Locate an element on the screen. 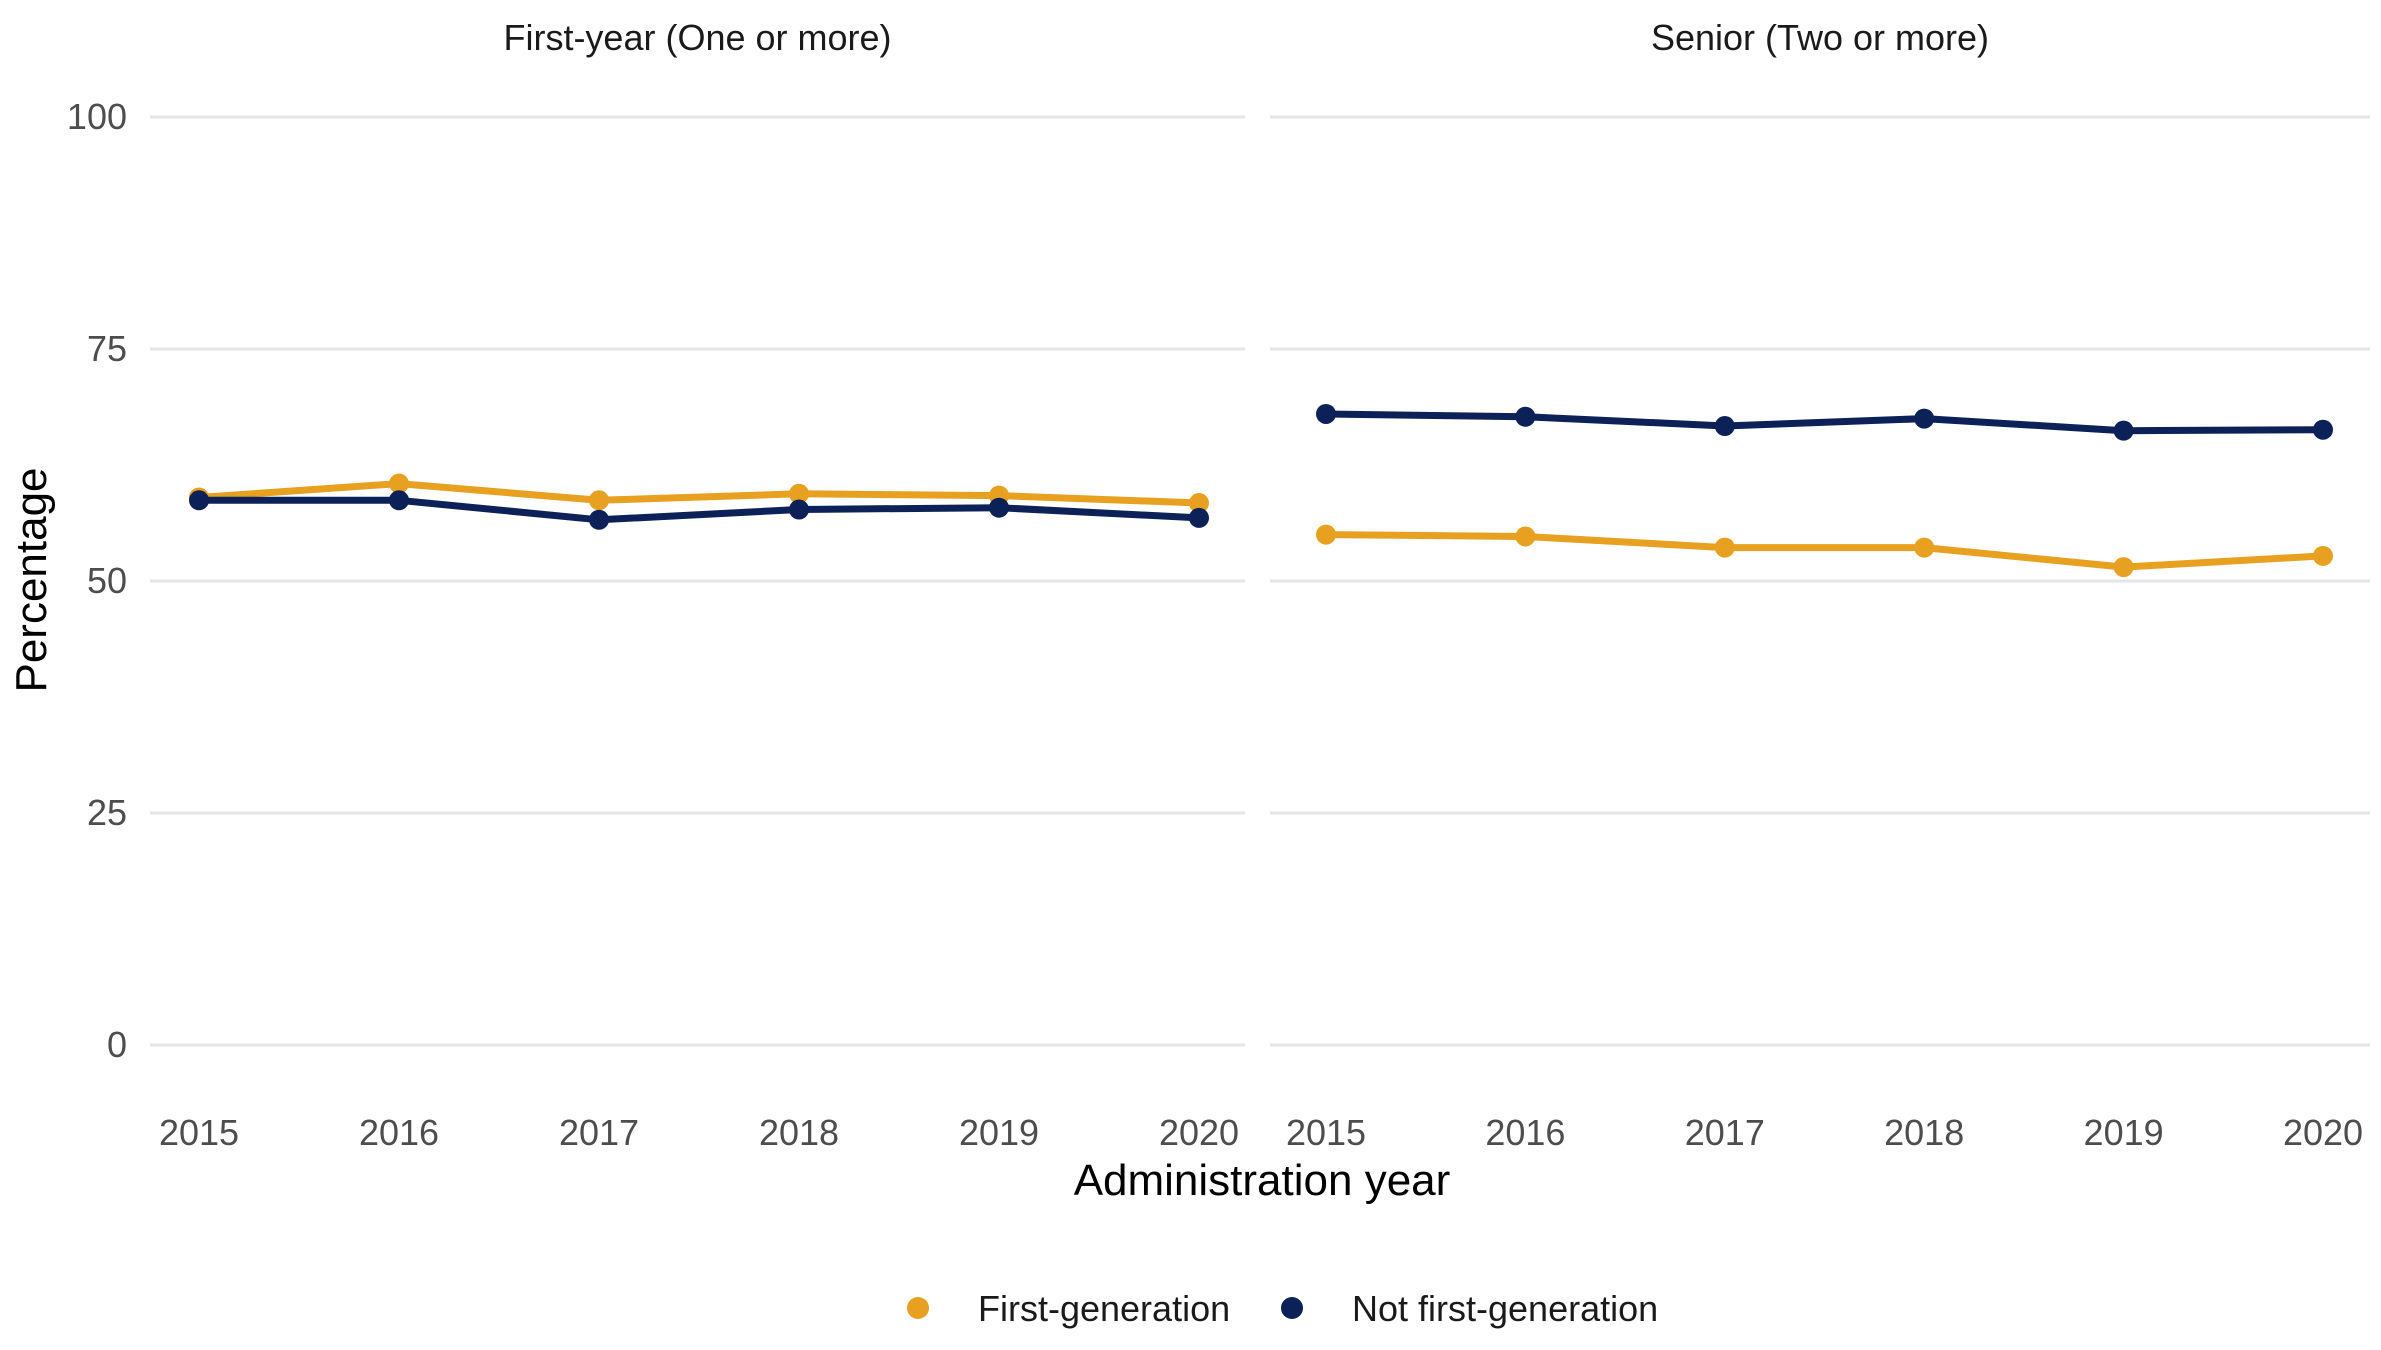 This screenshot has width=2381, height=1350. legend-item-not-first-generation: Not first-generation is located at coordinates (1469, 1308).